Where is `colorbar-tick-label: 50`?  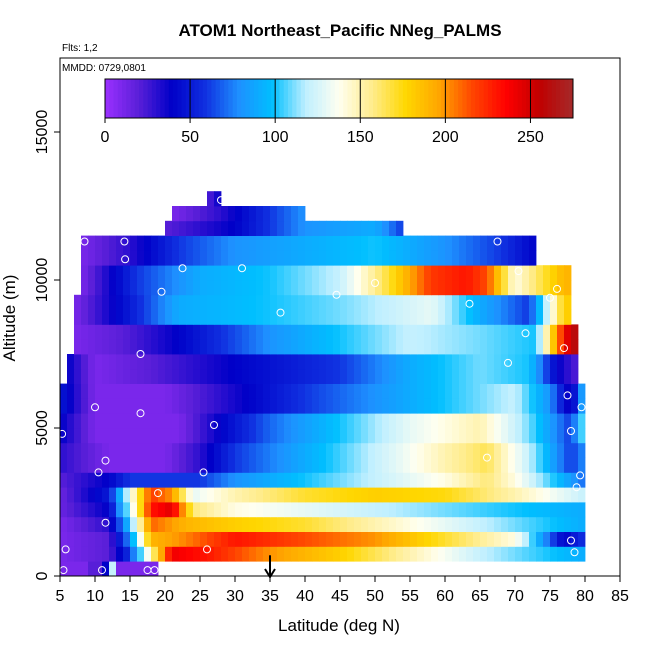 colorbar-tick-label: 50 is located at coordinates (190, 137).